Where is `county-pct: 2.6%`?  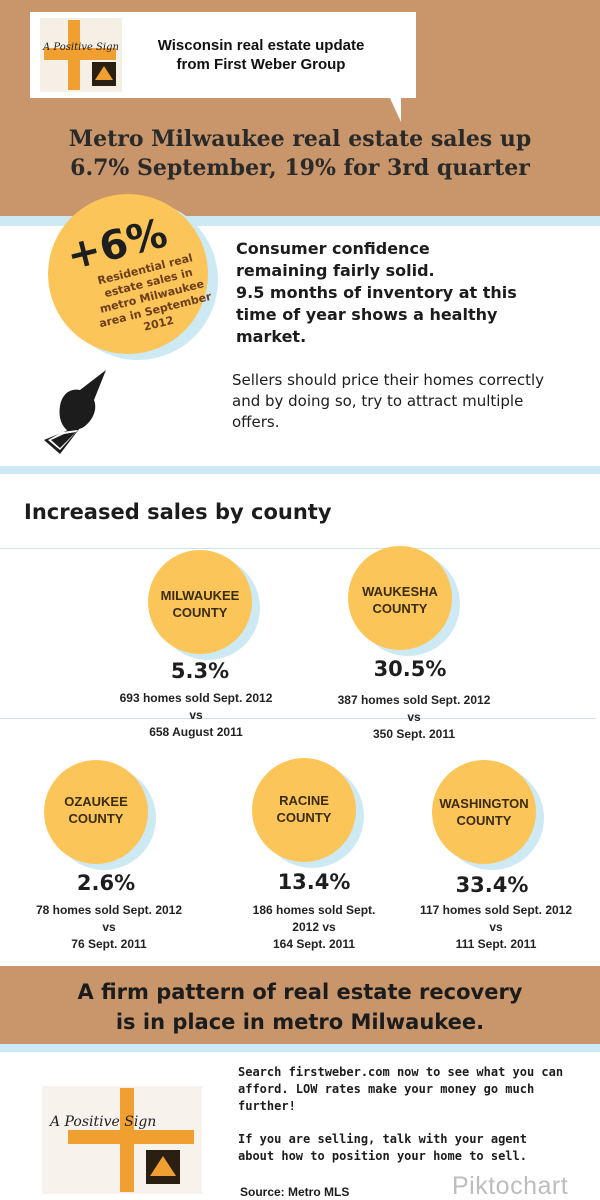
county-pct: 2.6% is located at coordinates (106, 883).